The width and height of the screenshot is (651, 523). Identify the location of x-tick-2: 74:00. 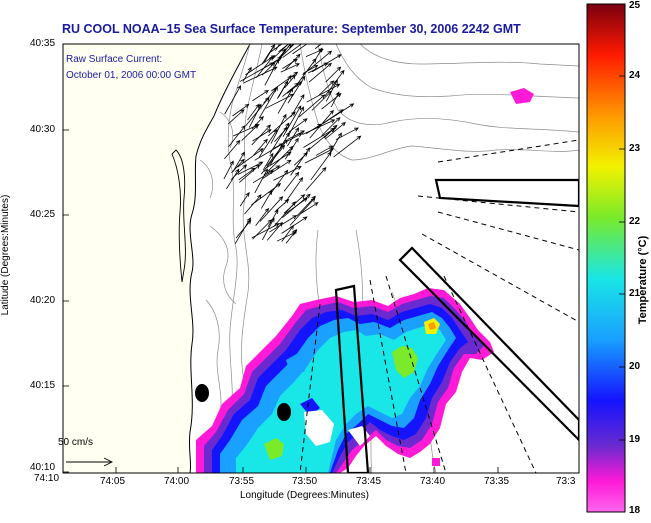
(177, 481).